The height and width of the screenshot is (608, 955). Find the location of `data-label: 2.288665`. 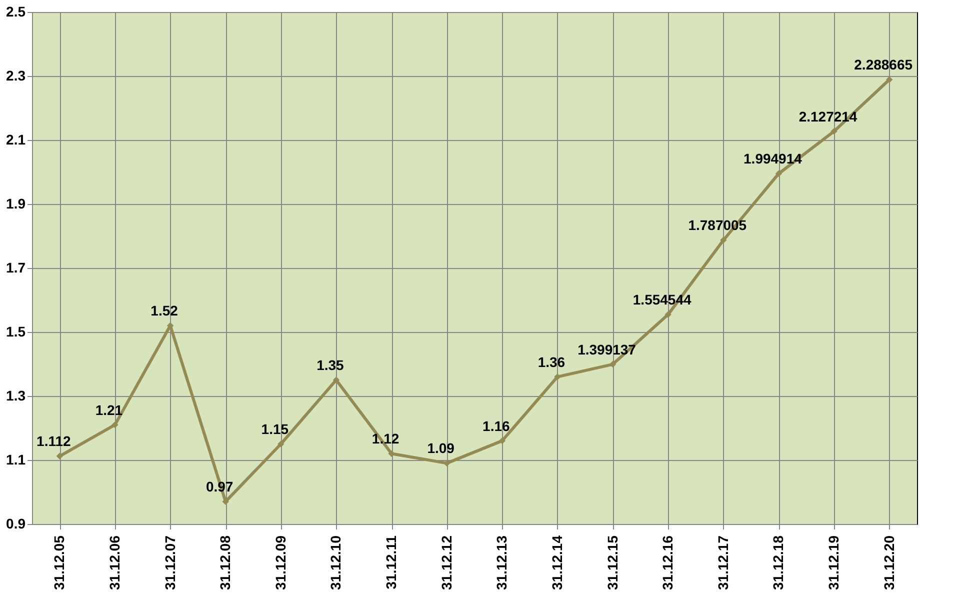

data-label: 2.288665 is located at coordinates (883, 64).